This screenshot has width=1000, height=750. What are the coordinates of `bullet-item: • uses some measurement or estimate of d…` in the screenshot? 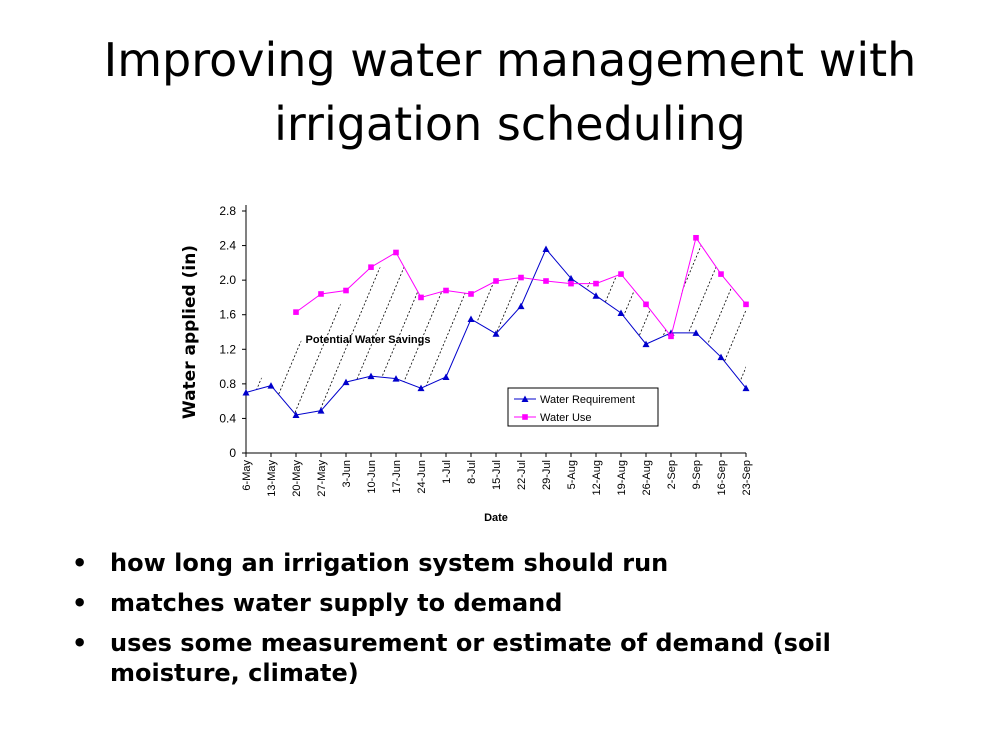 It's located at (512, 658).